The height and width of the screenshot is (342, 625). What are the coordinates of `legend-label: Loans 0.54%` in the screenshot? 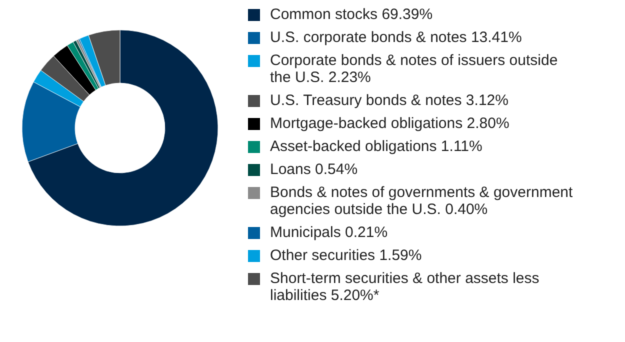 It's located at (314, 169).